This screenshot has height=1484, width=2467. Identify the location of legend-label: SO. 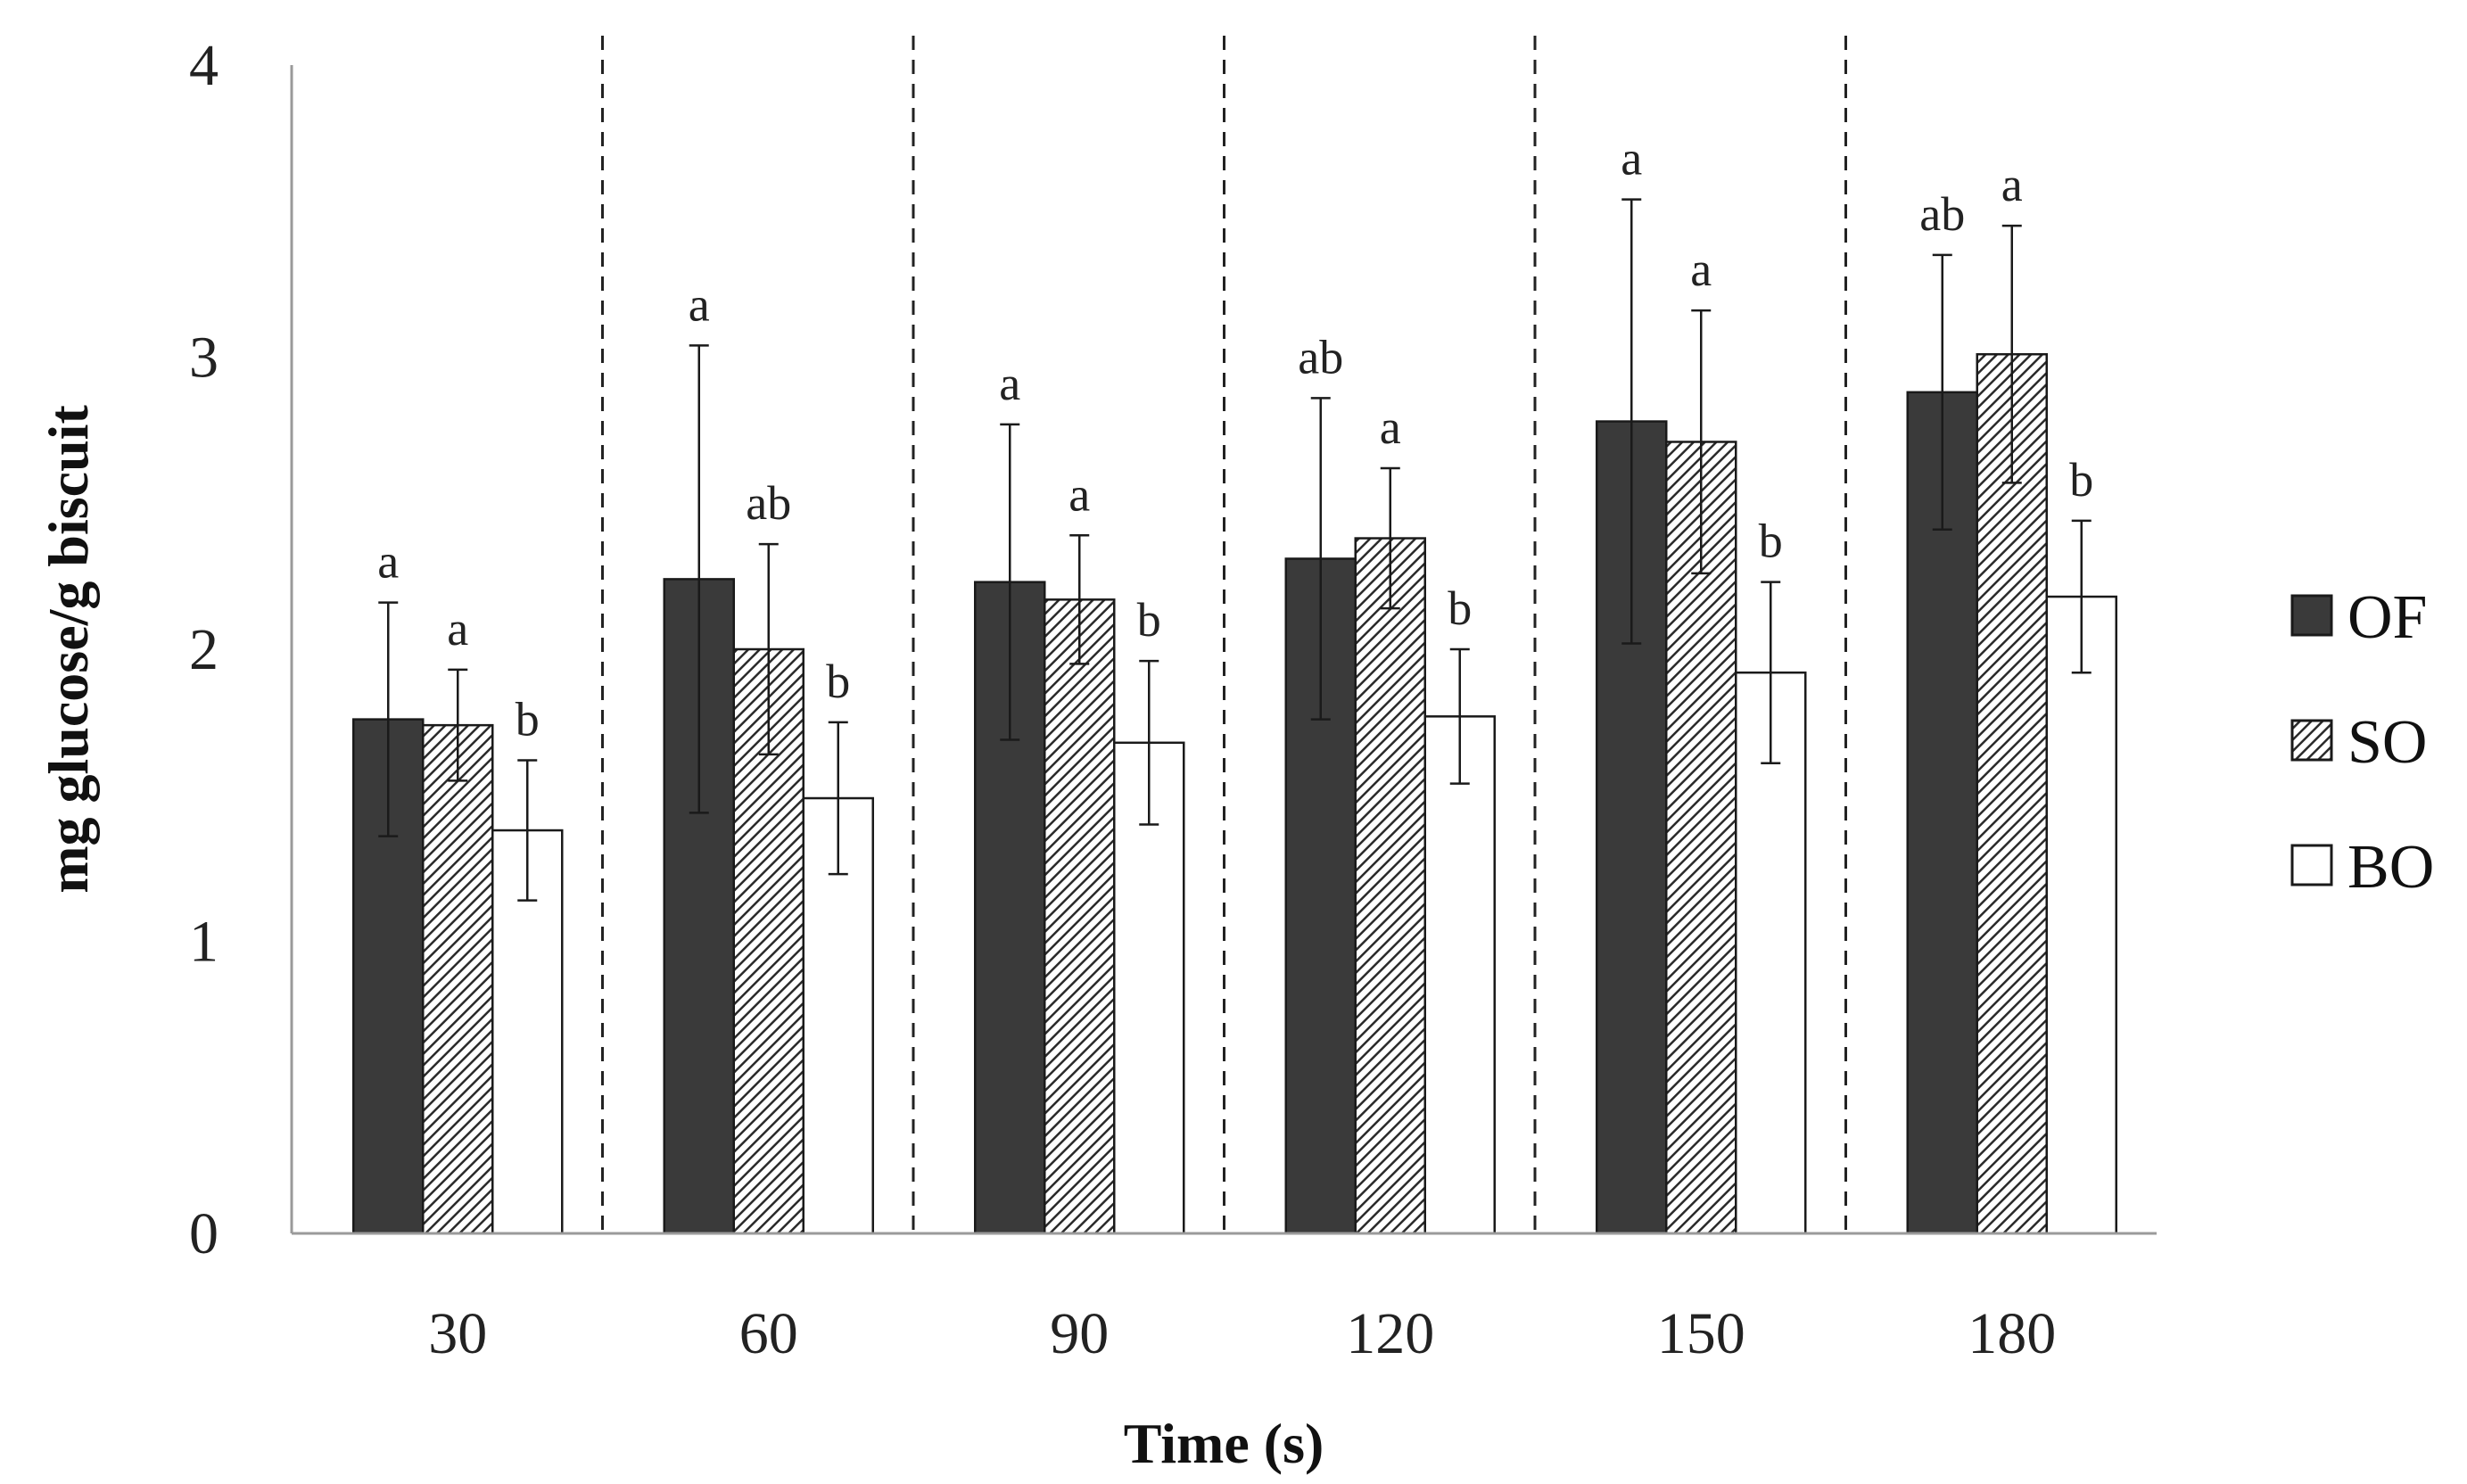
(2387, 742).